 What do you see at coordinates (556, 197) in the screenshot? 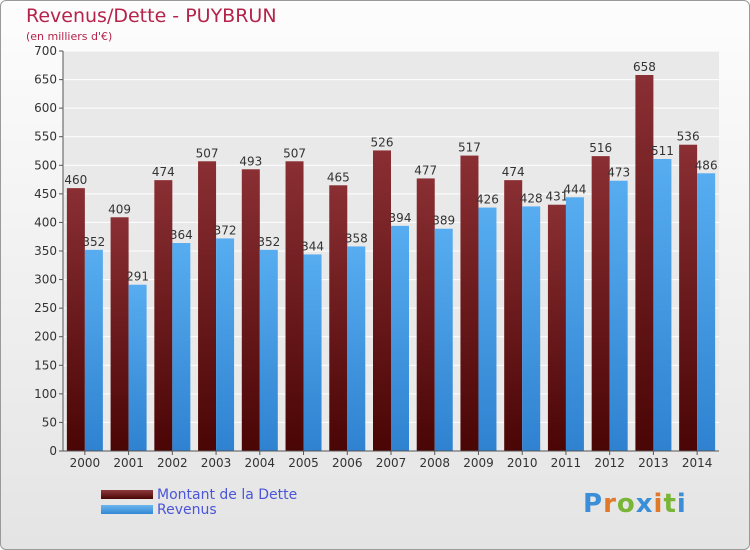
I see `data-label-dette: 431` at bounding box center [556, 197].